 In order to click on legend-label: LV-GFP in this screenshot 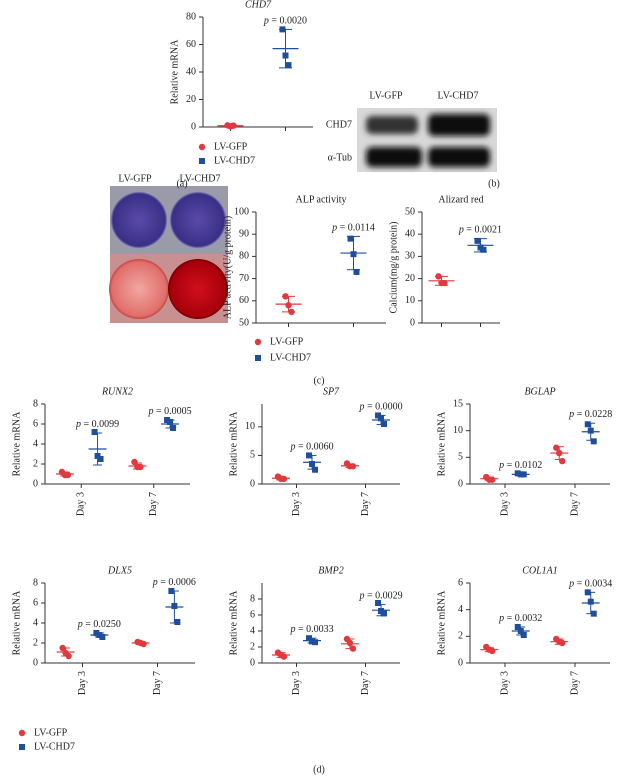, I will do `click(231, 146)`.